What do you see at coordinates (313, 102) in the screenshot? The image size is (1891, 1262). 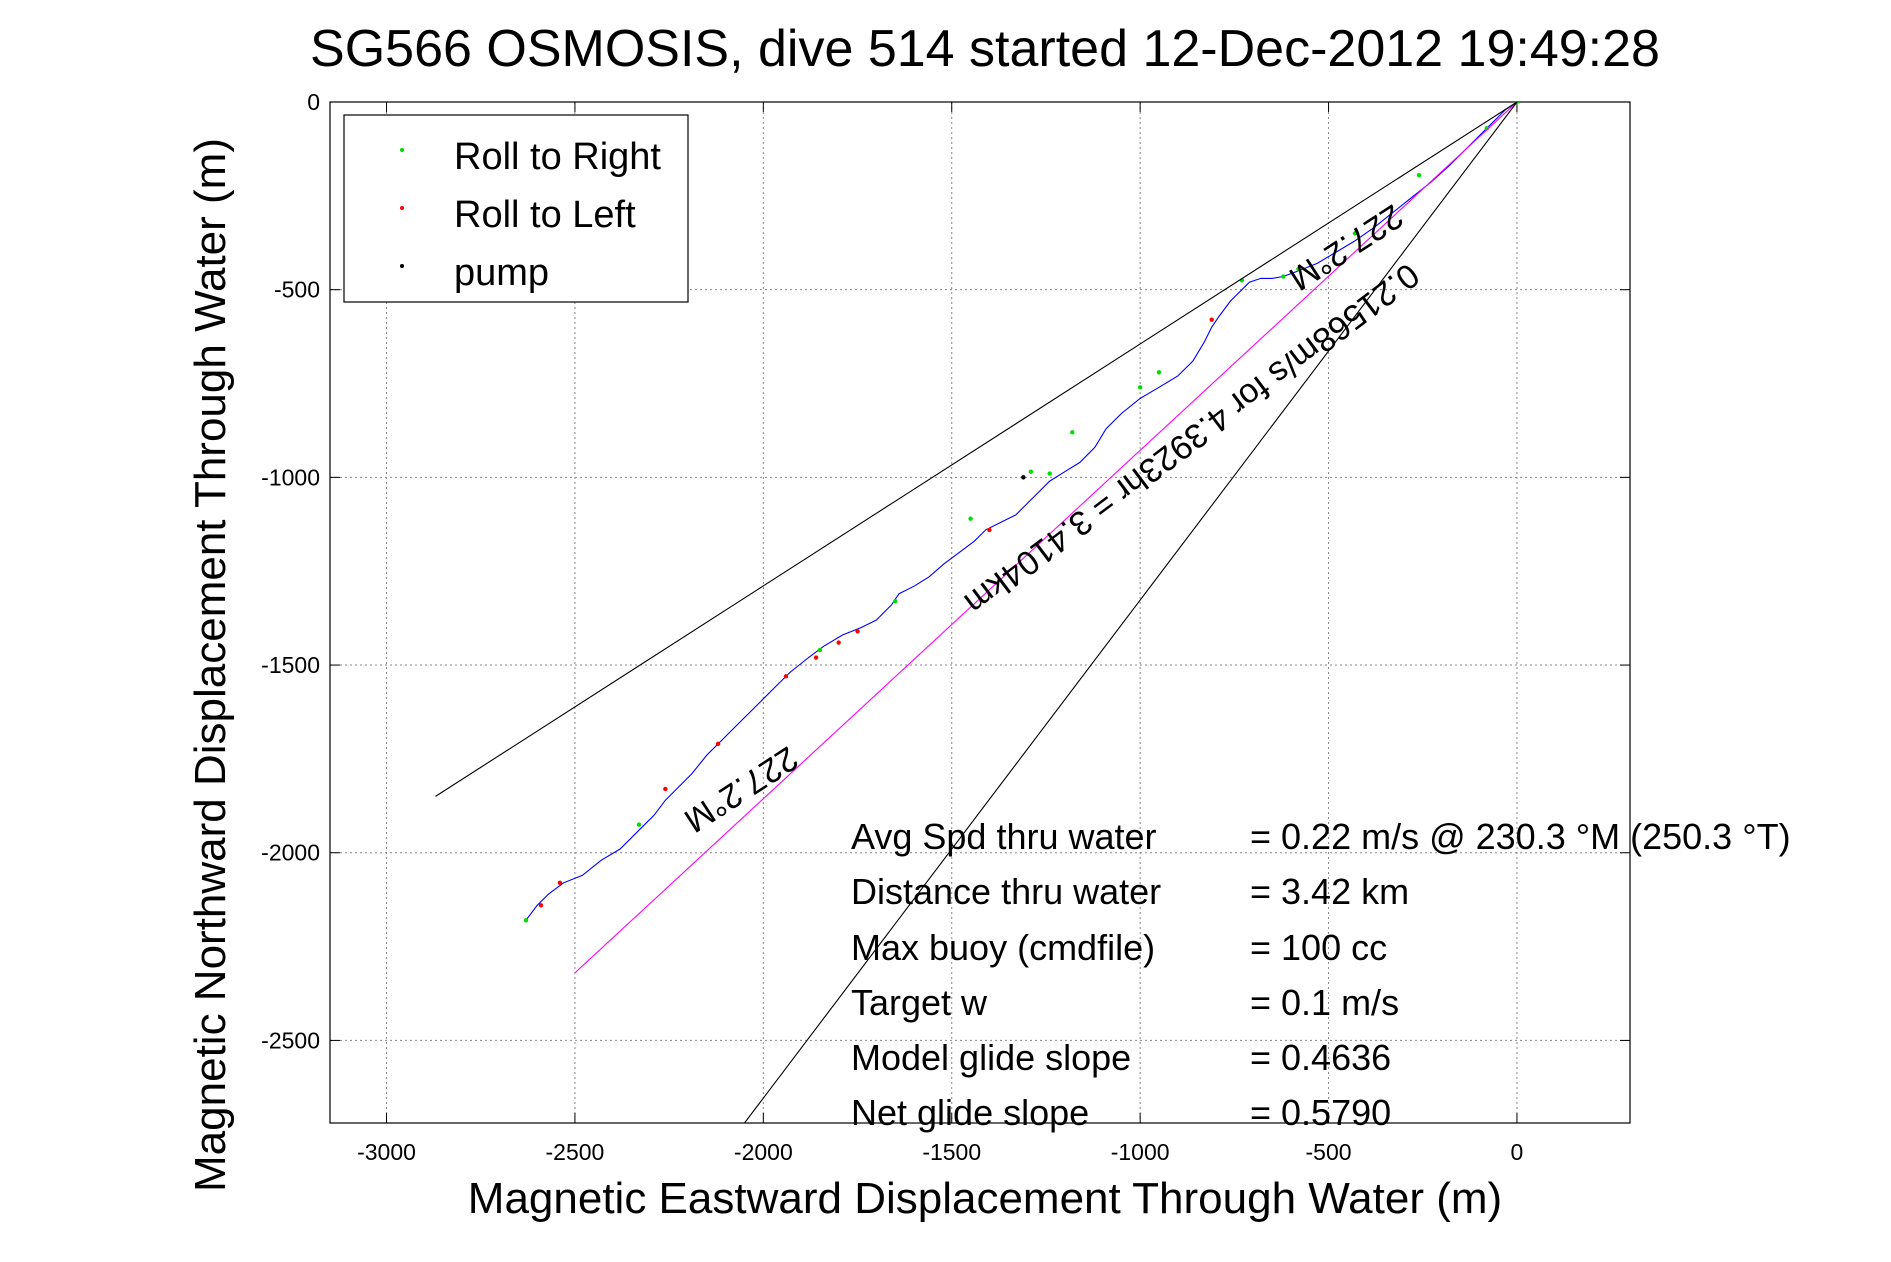 I see `y-tick-label: 0` at bounding box center [313, 102].